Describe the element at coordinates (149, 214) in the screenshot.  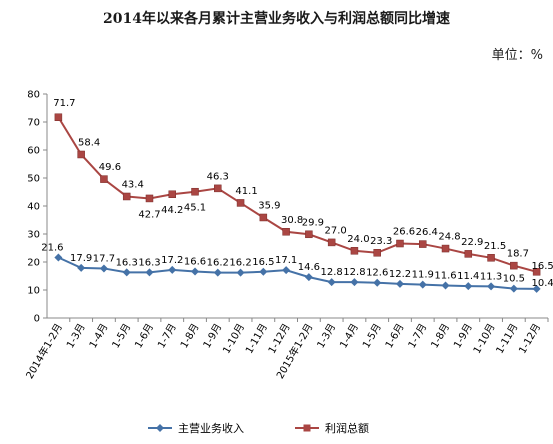
I see `data-label-profit: 42.7` at that location.